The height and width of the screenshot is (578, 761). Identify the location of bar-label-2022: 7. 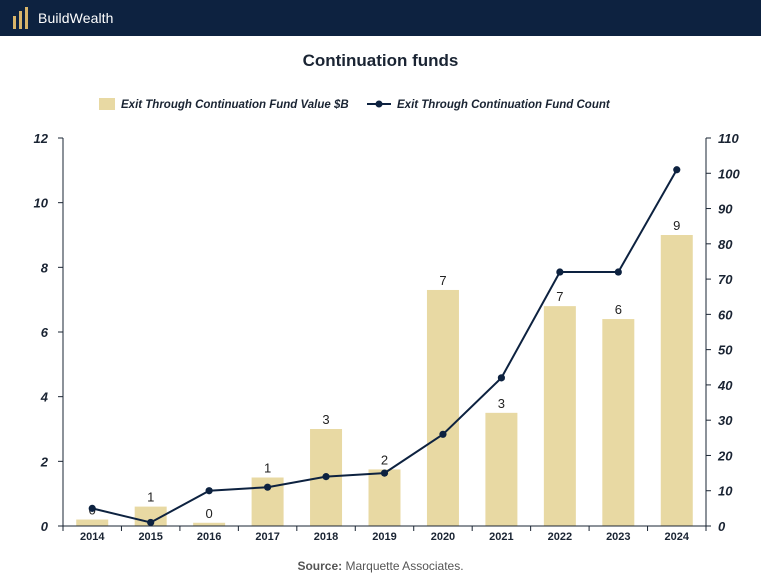
(559, 296).